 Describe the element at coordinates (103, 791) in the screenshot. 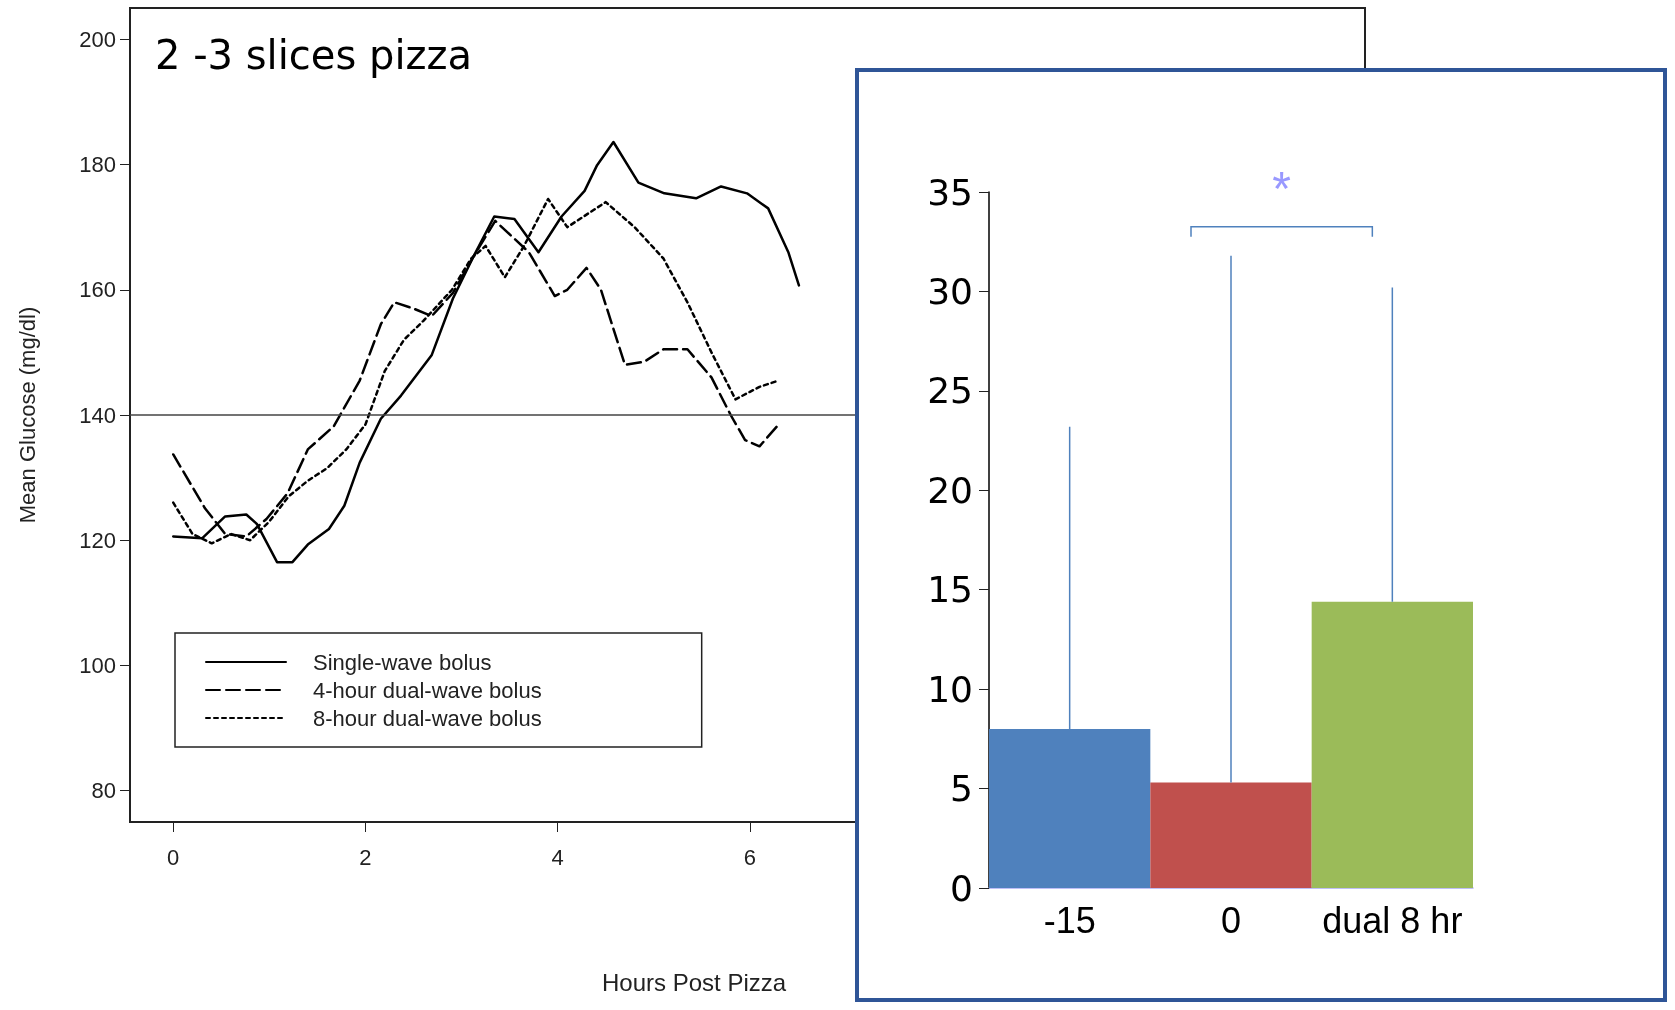

I see `y-tick-label: 80` at that location.